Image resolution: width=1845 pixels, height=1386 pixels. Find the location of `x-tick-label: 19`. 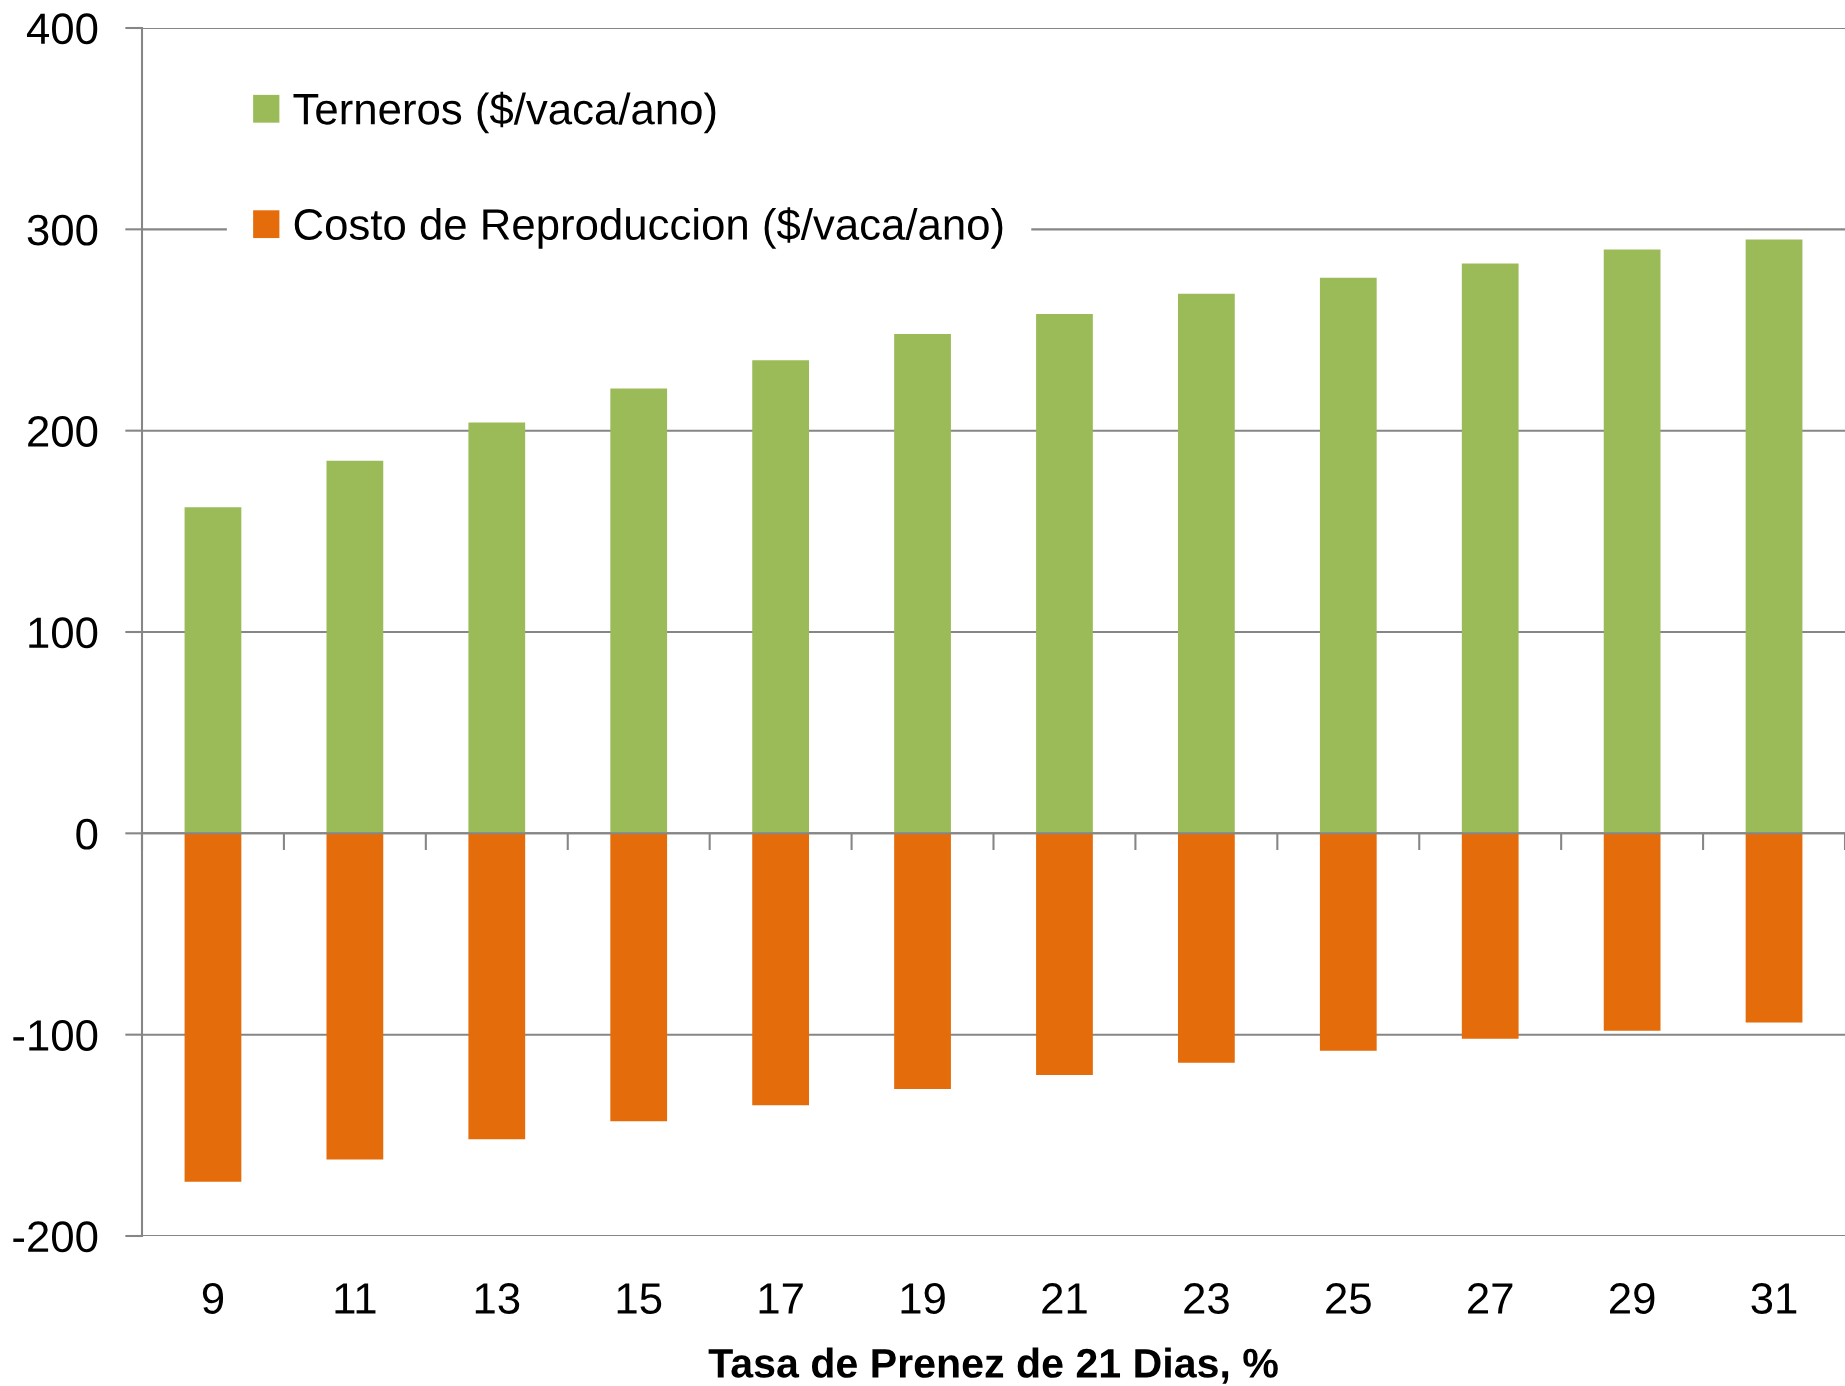

x-tick-label: 19 is located at coordinates (923, 1298).